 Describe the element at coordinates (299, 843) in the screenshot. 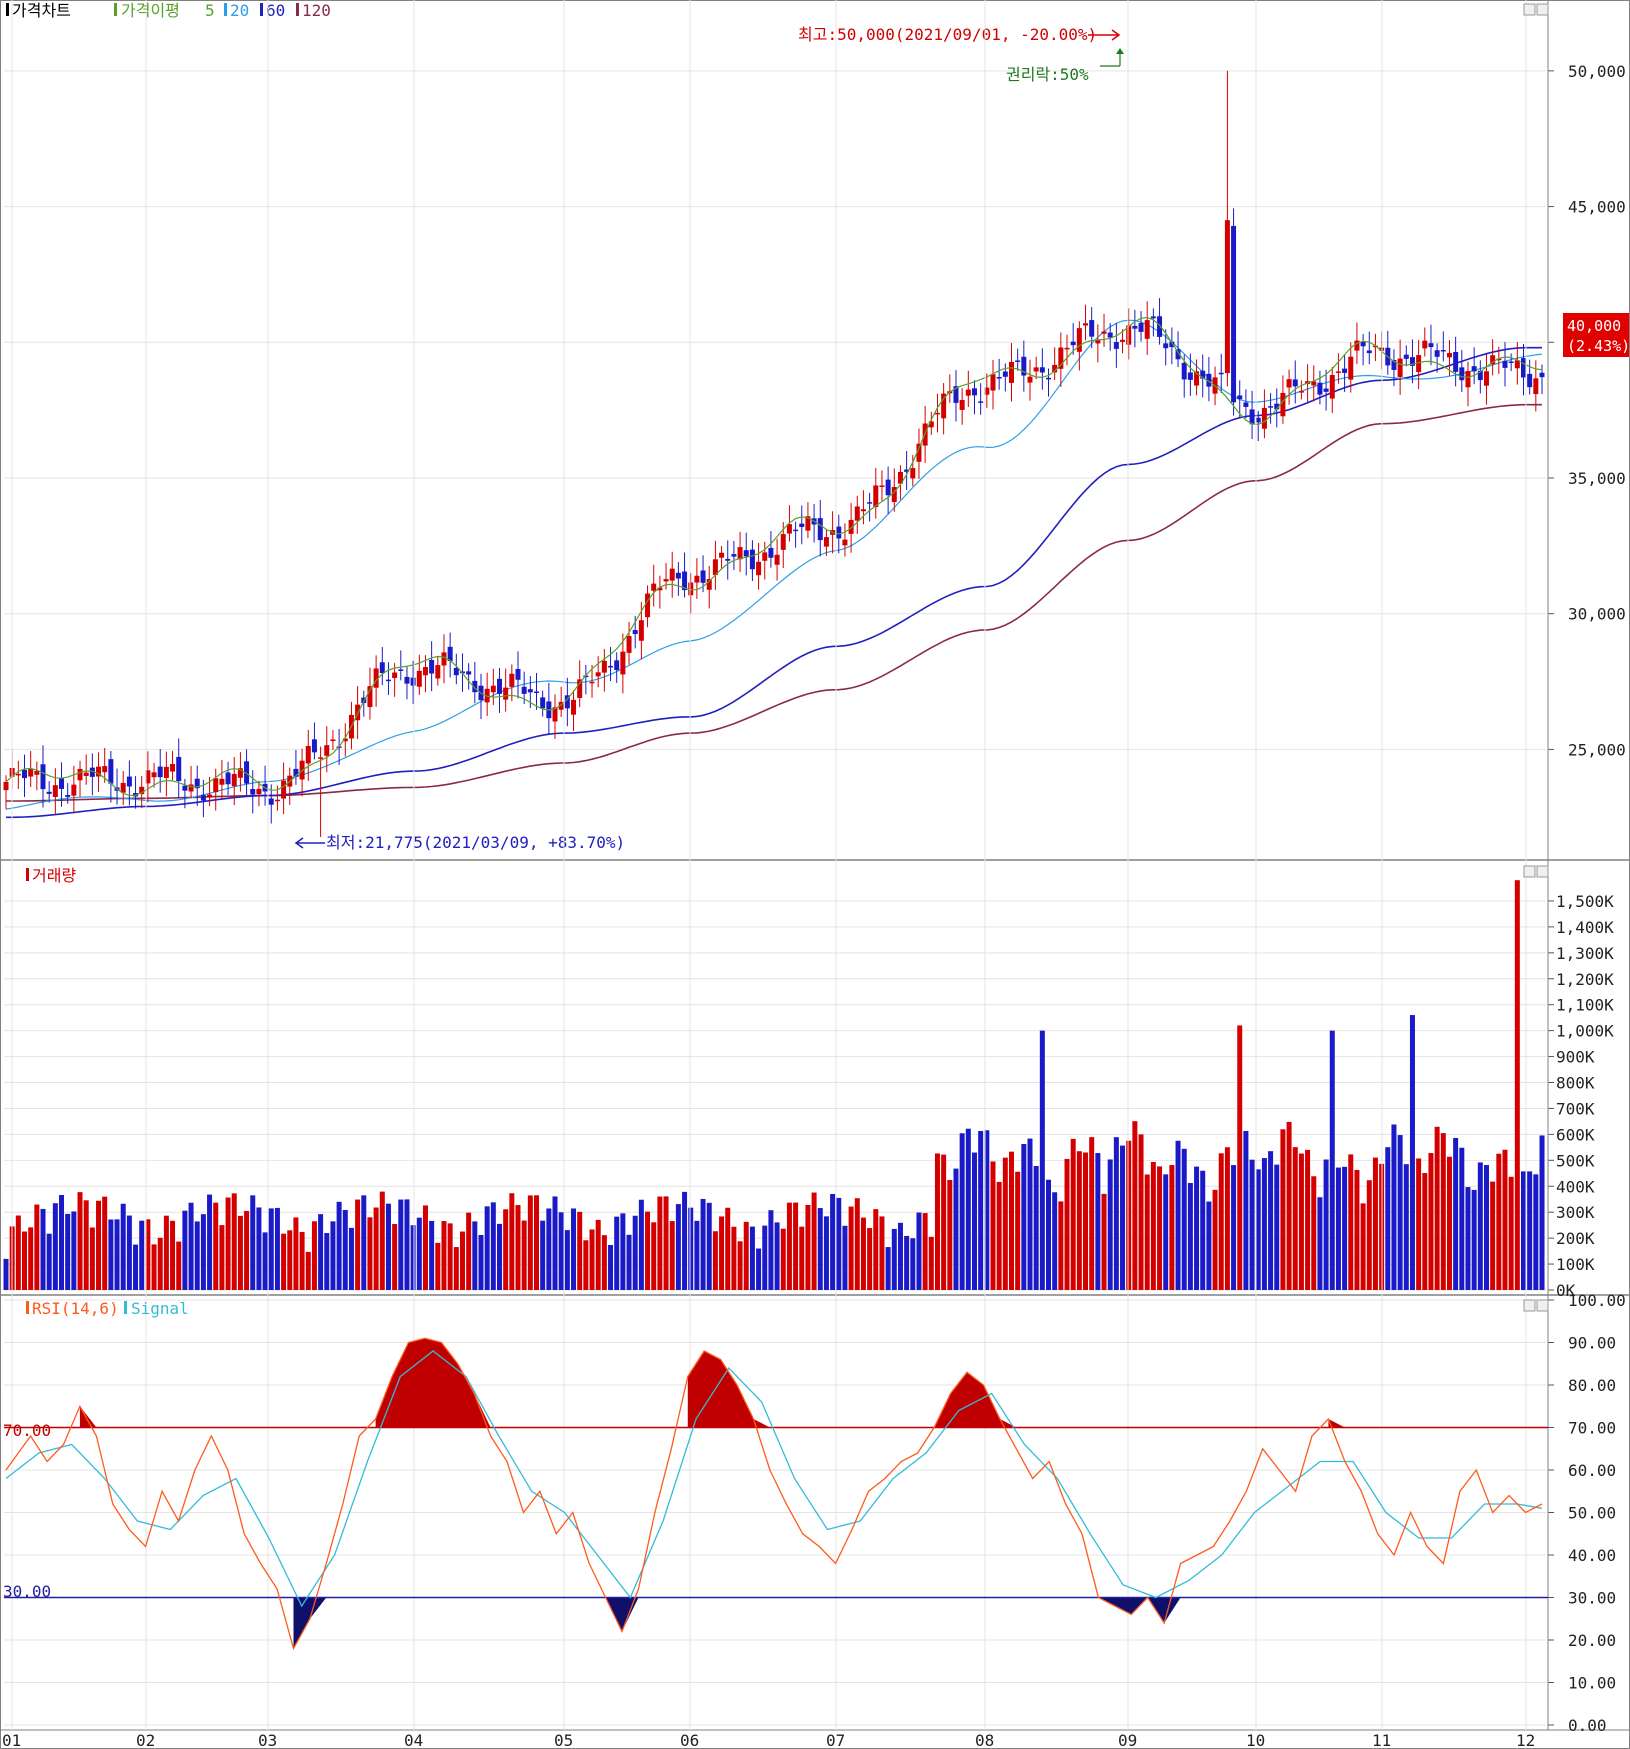

I see `low-arrow-head` at that location.